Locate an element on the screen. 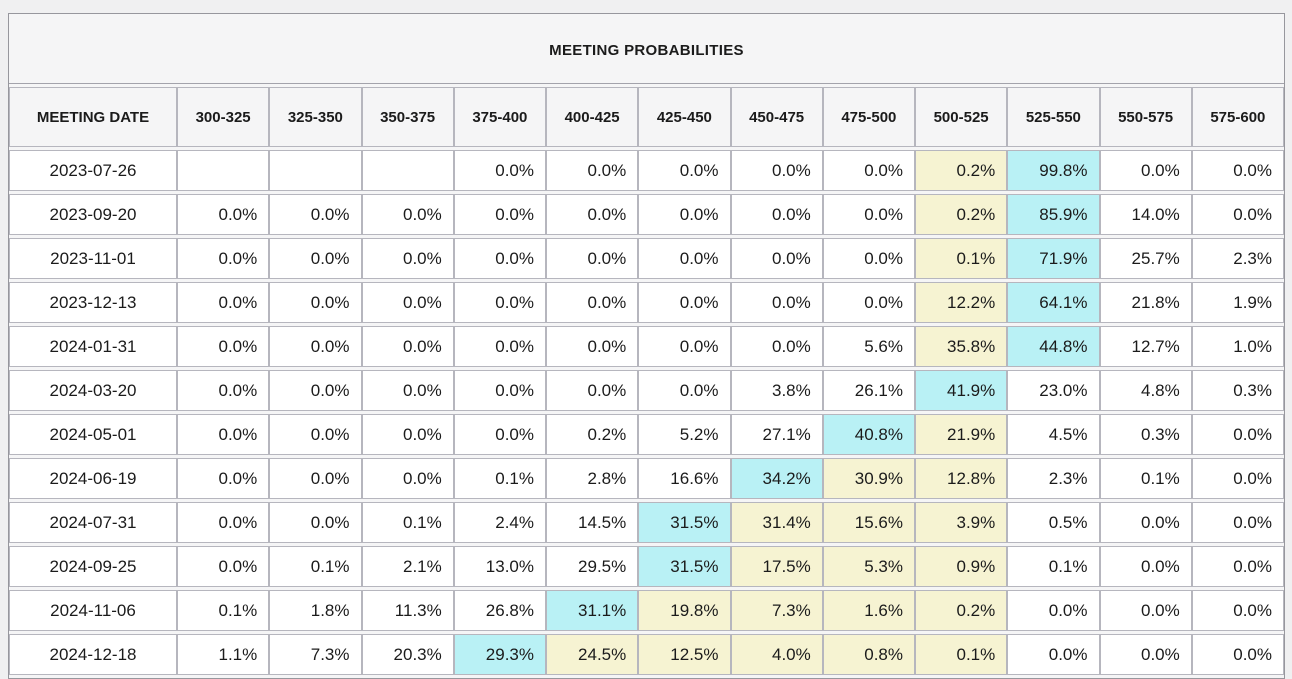  probability-cell: 14.5% is located at coordinates (592, 522).